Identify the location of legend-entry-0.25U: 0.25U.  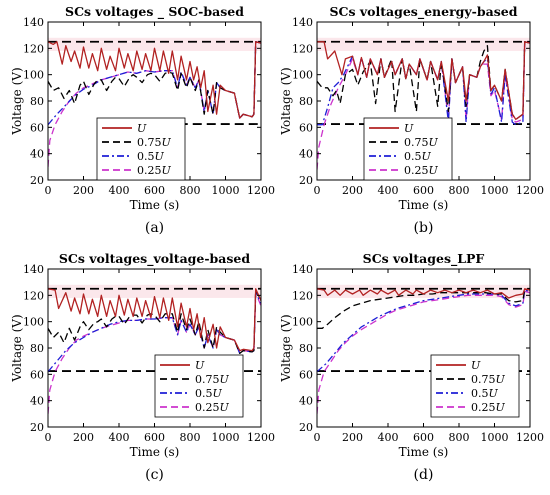
(421, 170).